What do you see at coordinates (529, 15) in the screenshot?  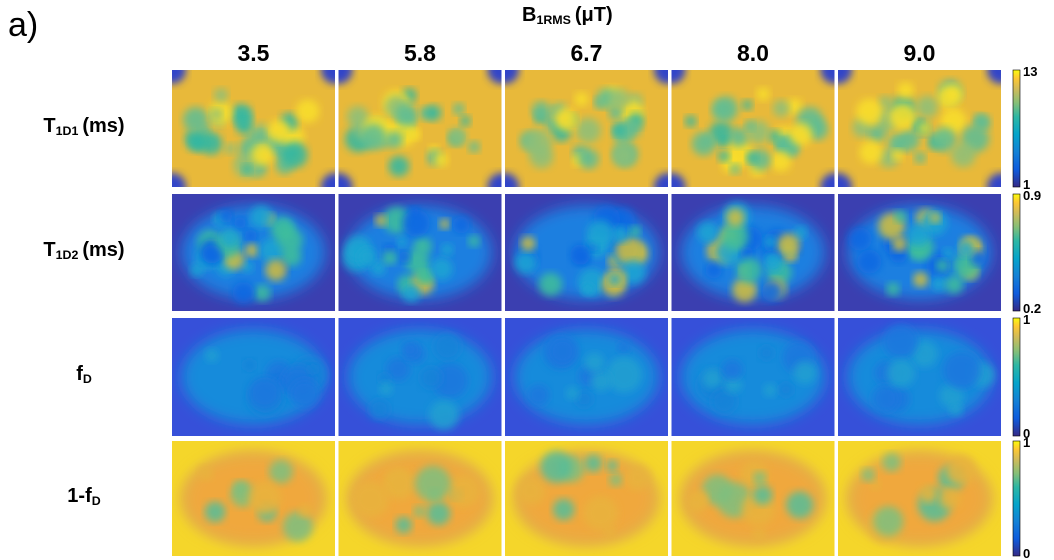 I see `text-part: B` at bounding box center [529, 15].